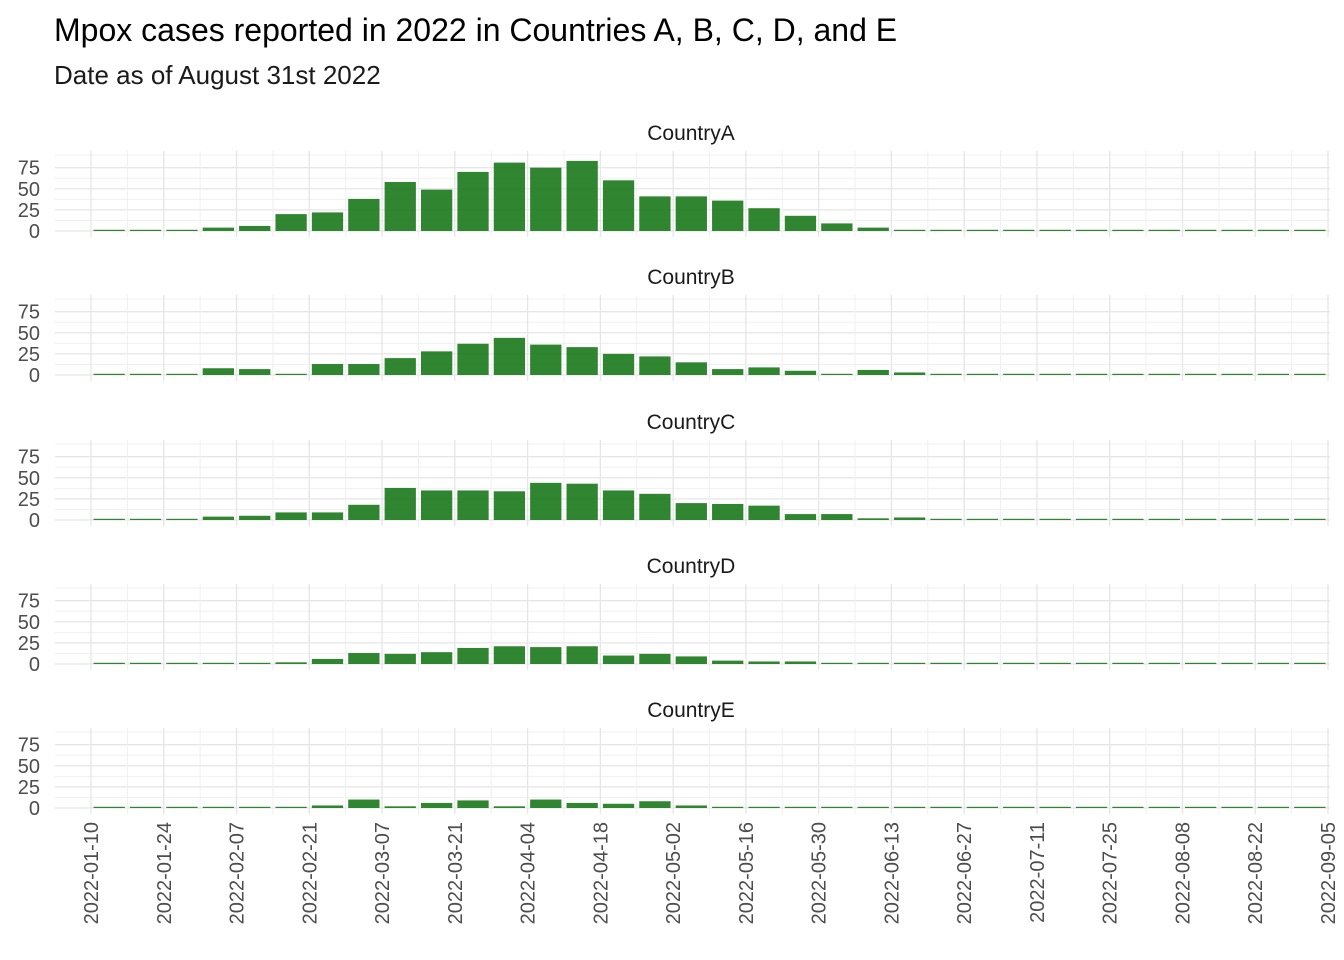 This screenshot has height=960, width=1344. I want to click on x-tick-label: 2022-08-08, so click(1183, 873).